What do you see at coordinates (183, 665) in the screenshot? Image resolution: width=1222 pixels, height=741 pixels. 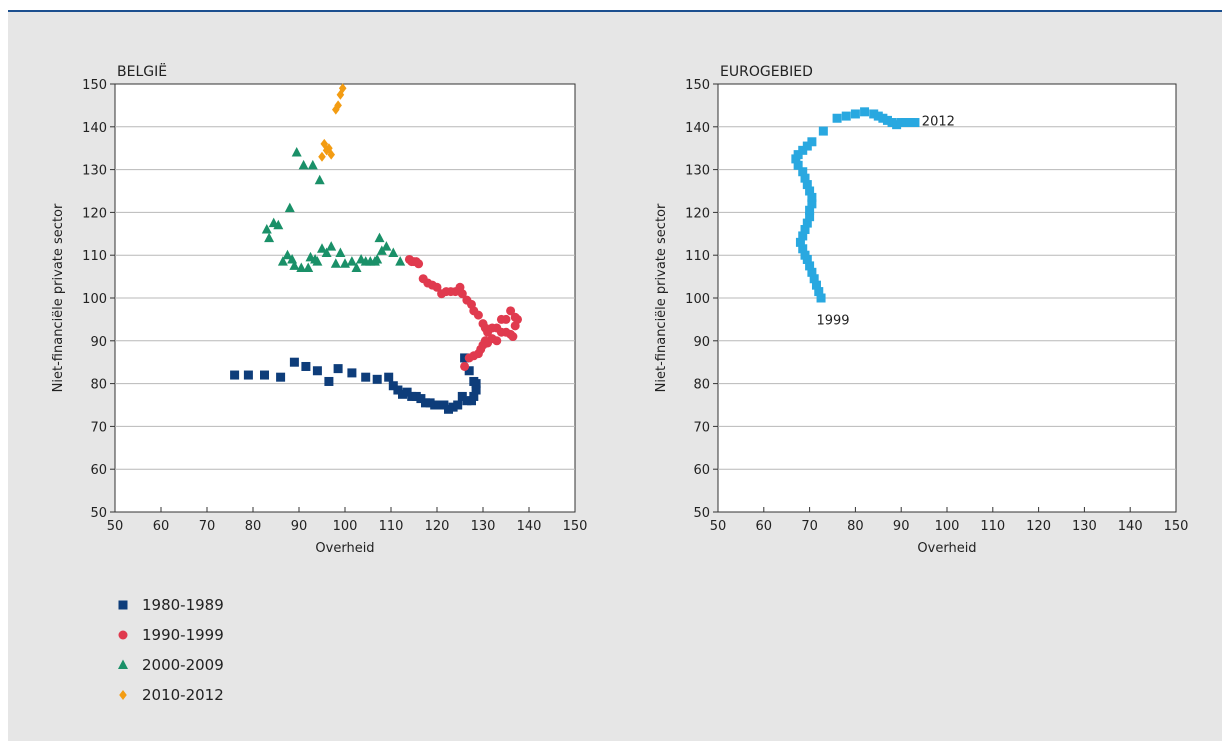 I see `legend-label-2000-2009: 2000-2009` at bounding box center [183, 665].